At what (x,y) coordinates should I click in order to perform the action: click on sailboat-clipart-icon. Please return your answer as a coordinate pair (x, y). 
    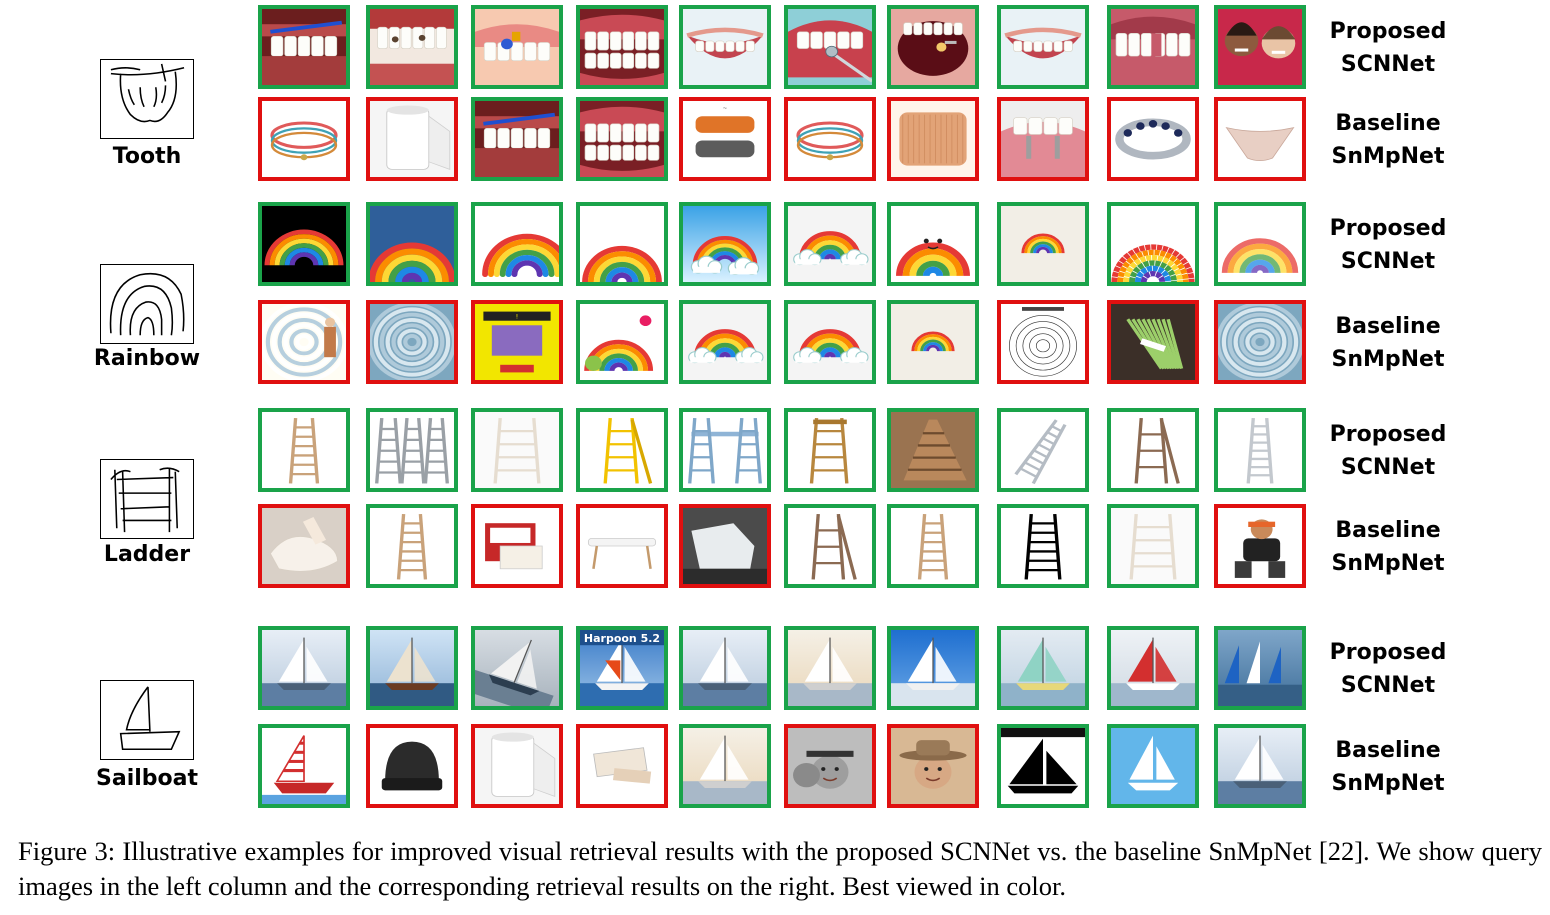
    Looking at the image, I should click on (1153, 766).